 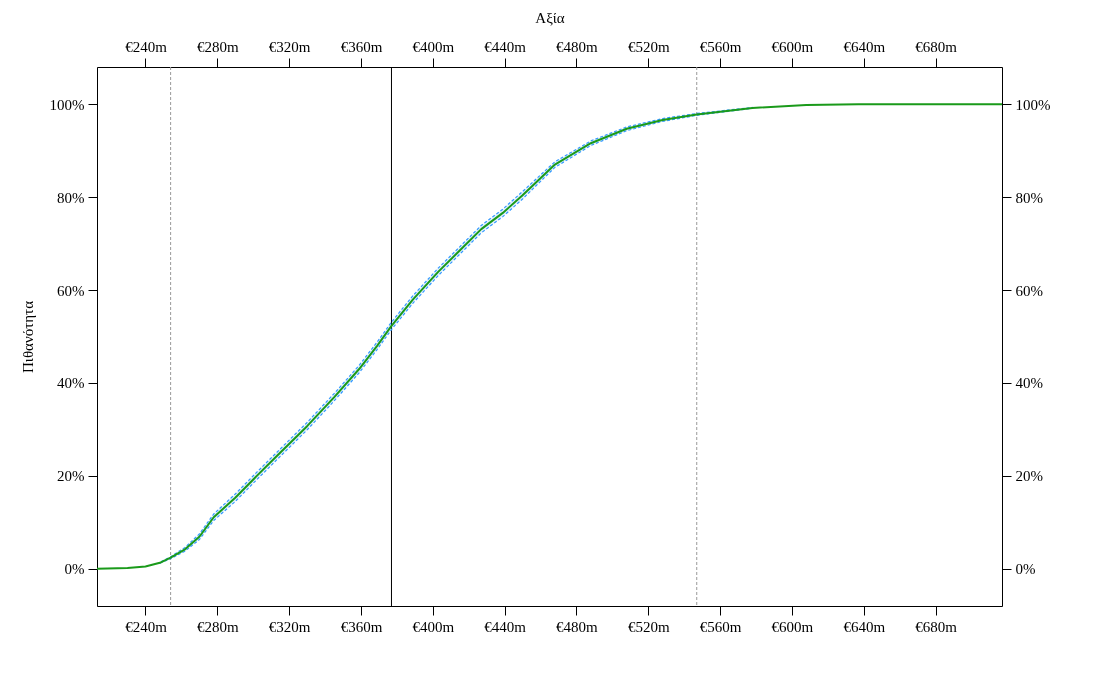 What do you see at coordinates (864, 626) in the screenshot?
I see `x-tick-label: €640m` at bounding box center [864, 626].